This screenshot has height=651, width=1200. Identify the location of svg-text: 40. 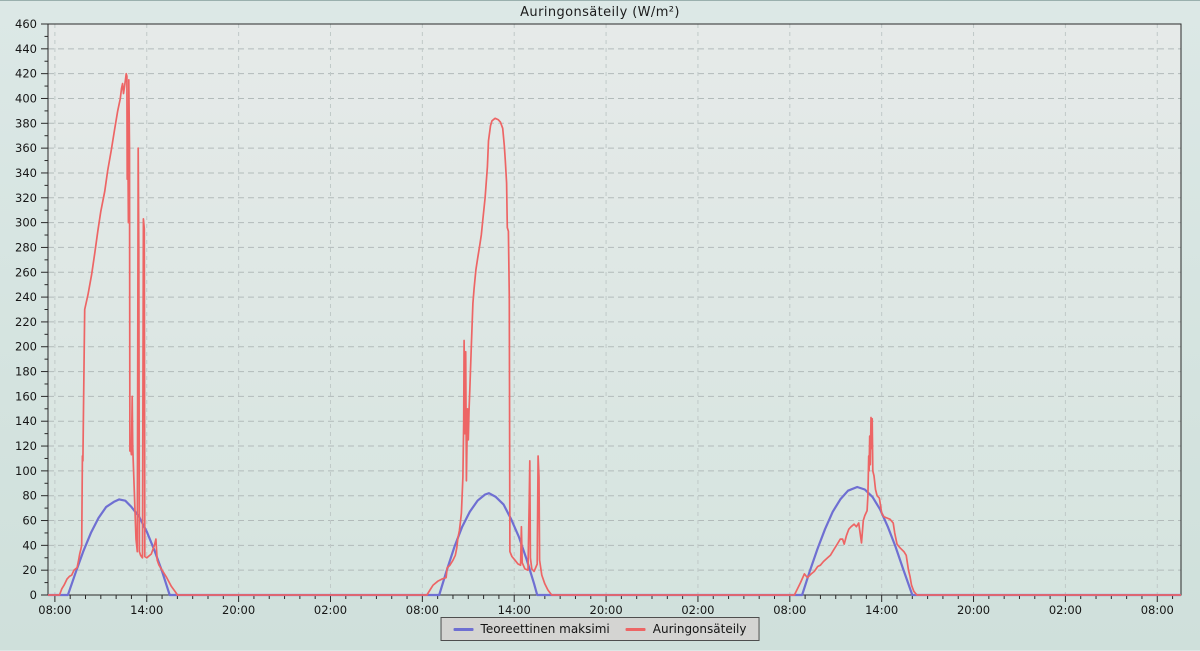
(29, 545).